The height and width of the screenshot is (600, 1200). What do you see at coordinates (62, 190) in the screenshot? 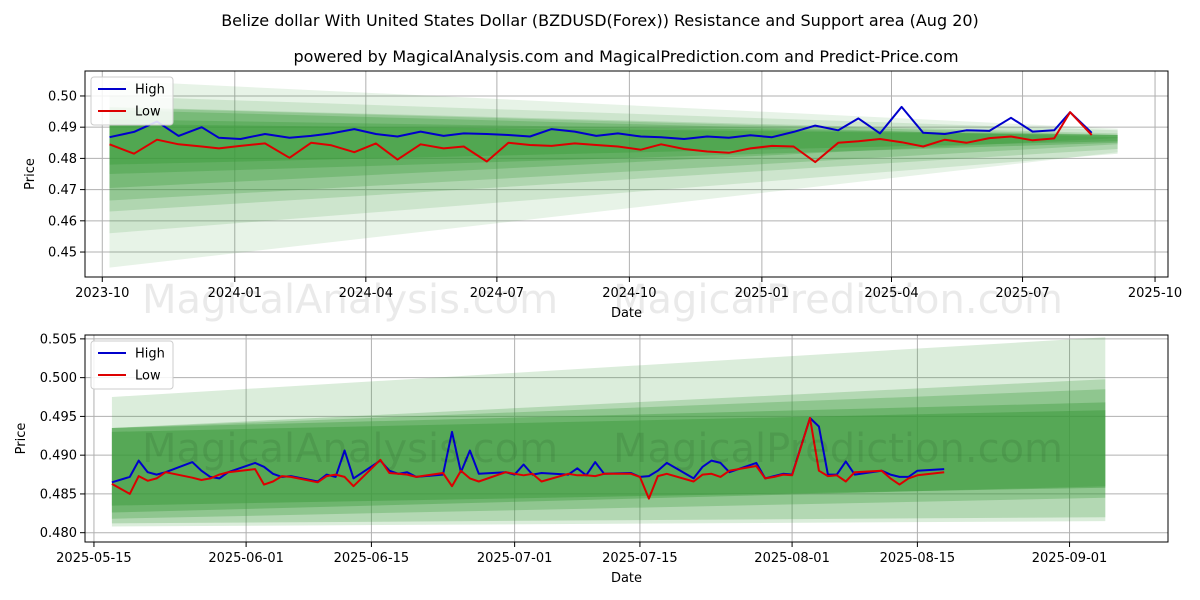
I see `p0-y-tick-label-2: 0.47` at bounding box center [62, 190].